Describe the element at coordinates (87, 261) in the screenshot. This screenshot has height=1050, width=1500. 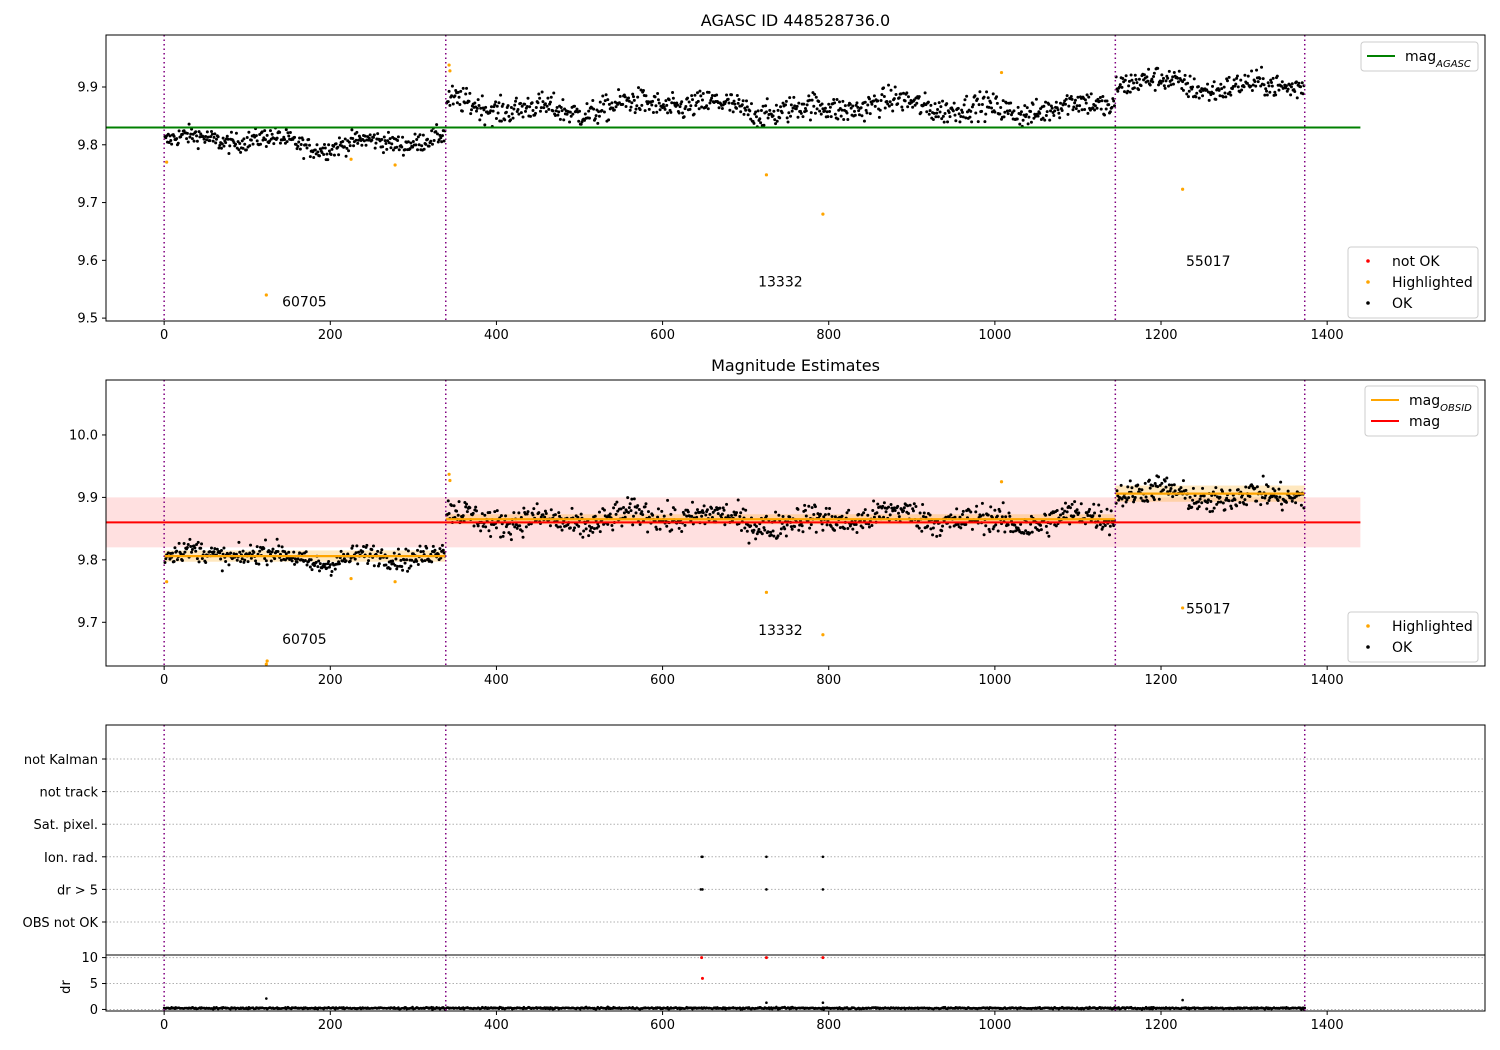
I see `y-tick-label: 9.6` at that location.